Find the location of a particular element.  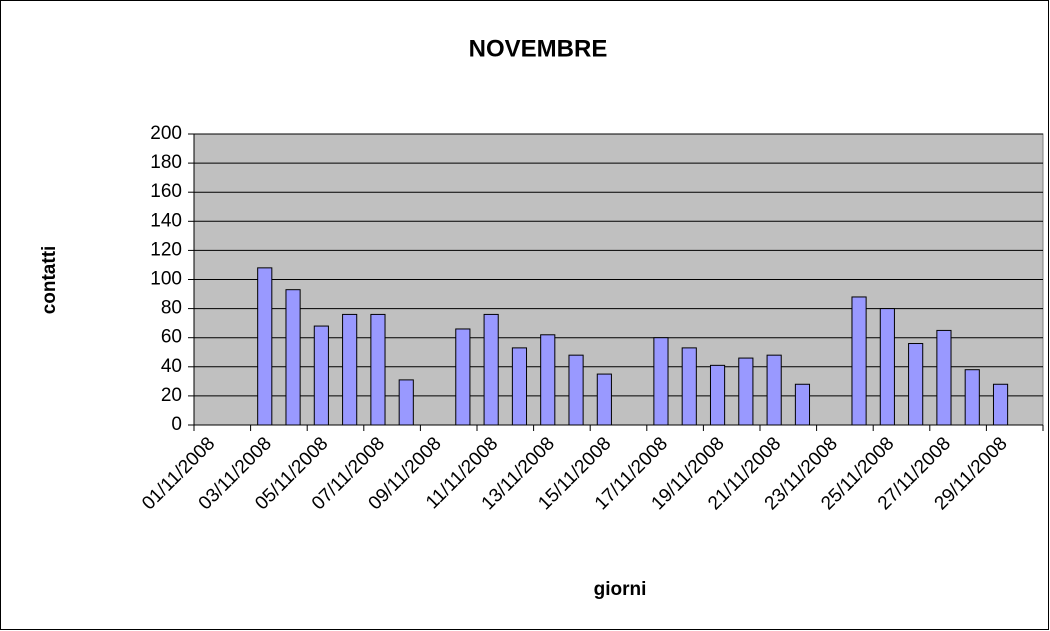

y-tick-label: 180 is located at coordinates (166, 162).